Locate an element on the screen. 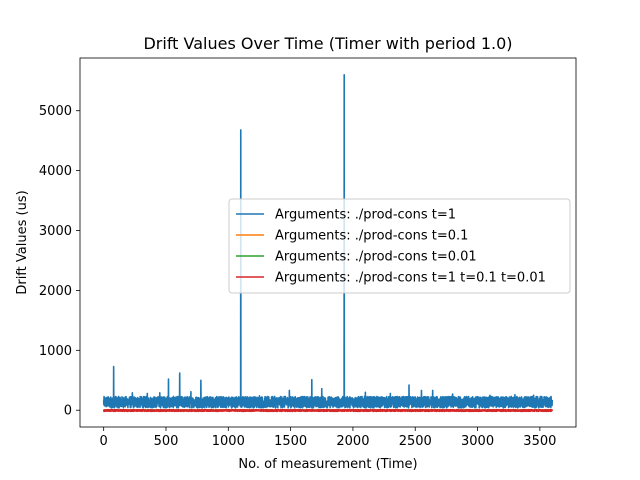  legend-label: Arguments: ./prod-cons t=0.1 is located at coordinates (371, 236).